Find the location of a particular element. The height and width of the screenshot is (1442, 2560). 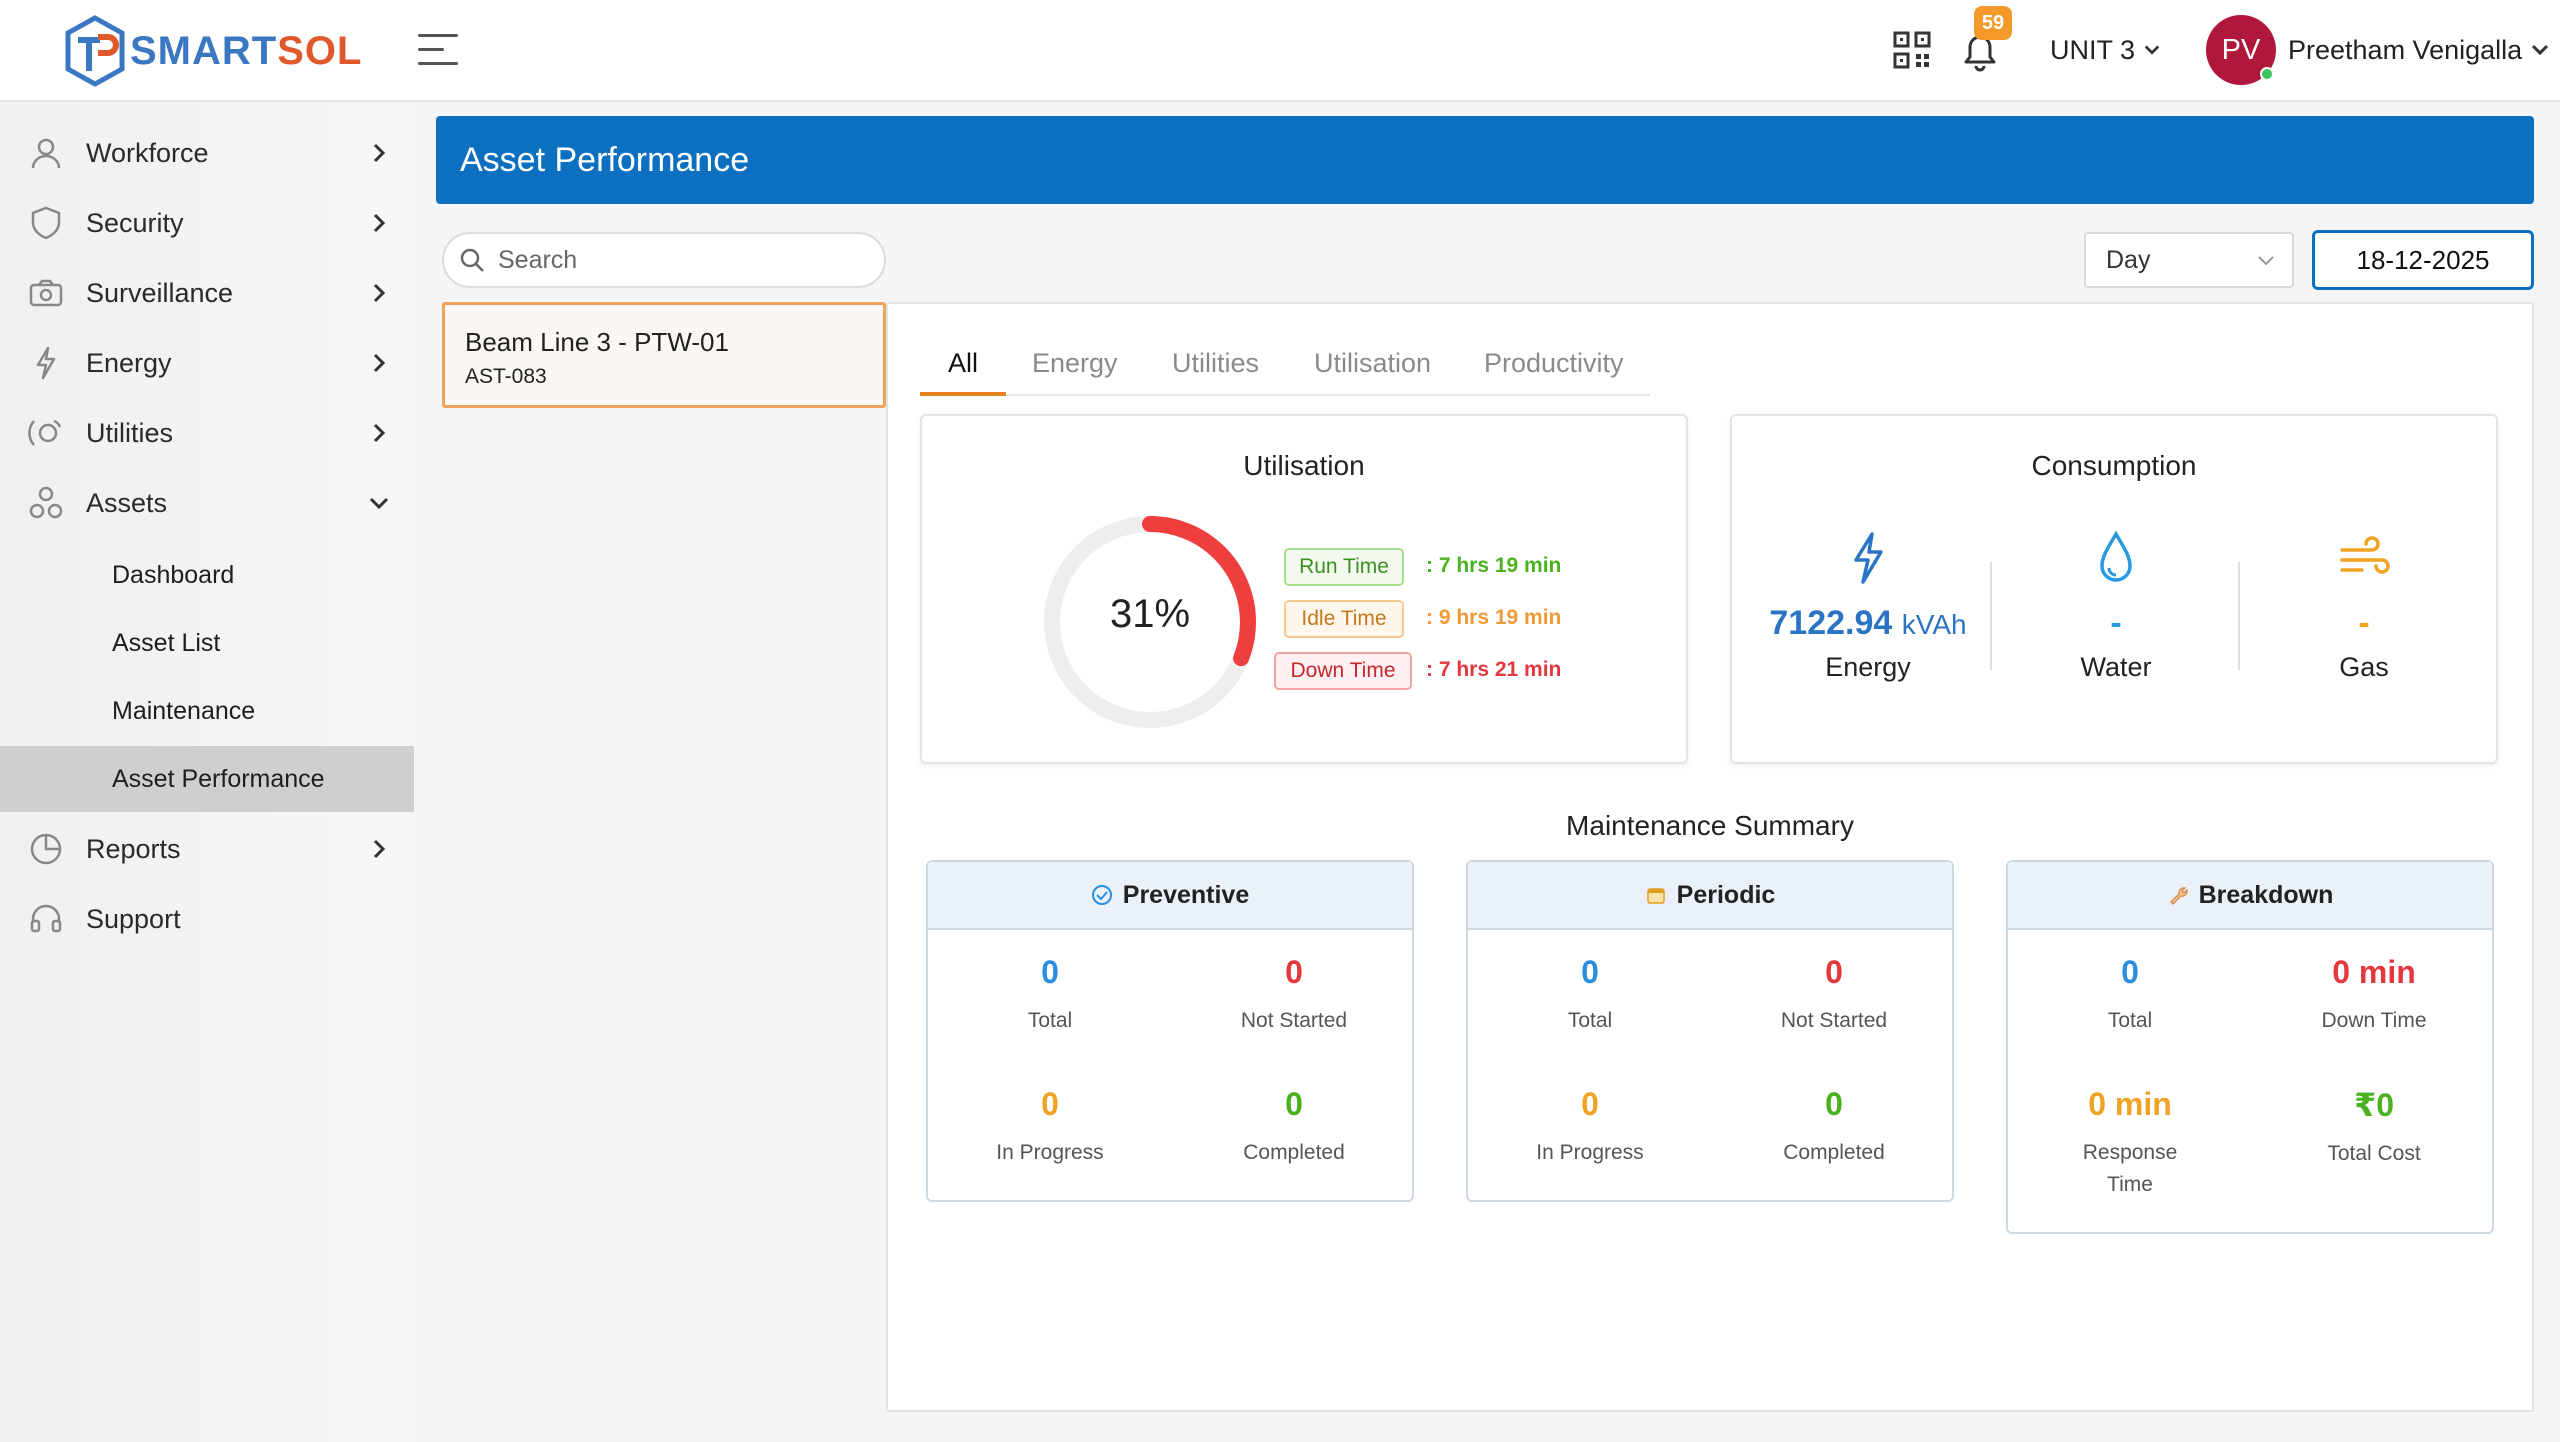

consumption-title: Consumption is located at coordinates (2114, 465).